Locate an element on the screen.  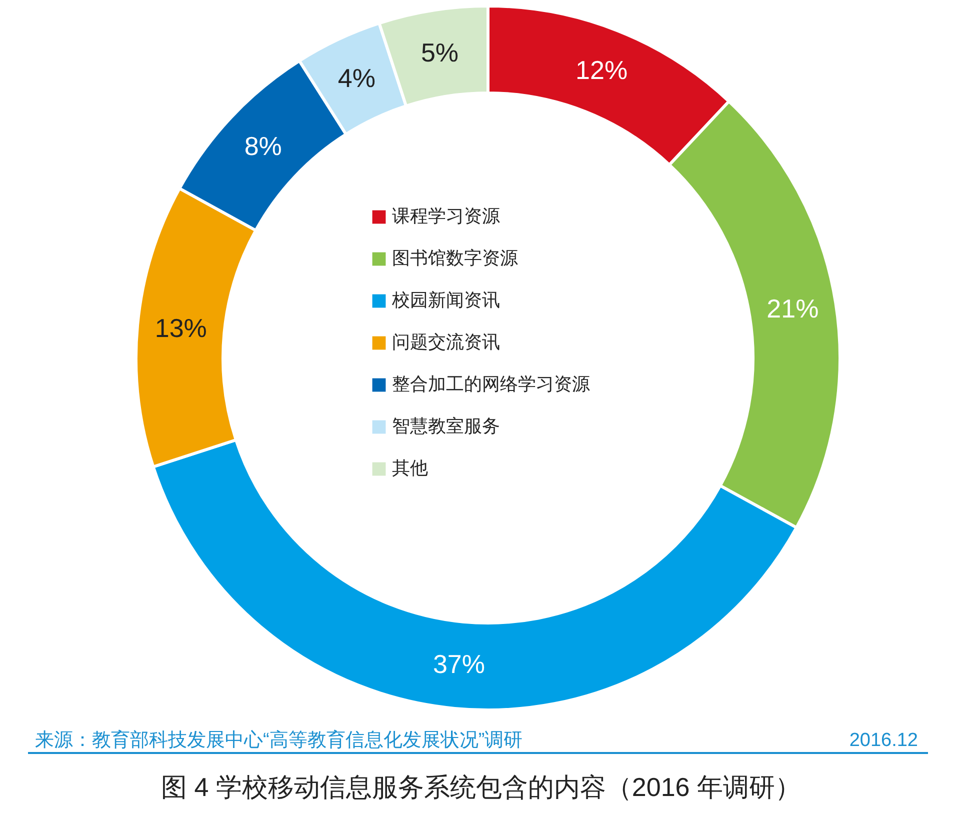
data-label: 4% is located at coordinates (357, 77).